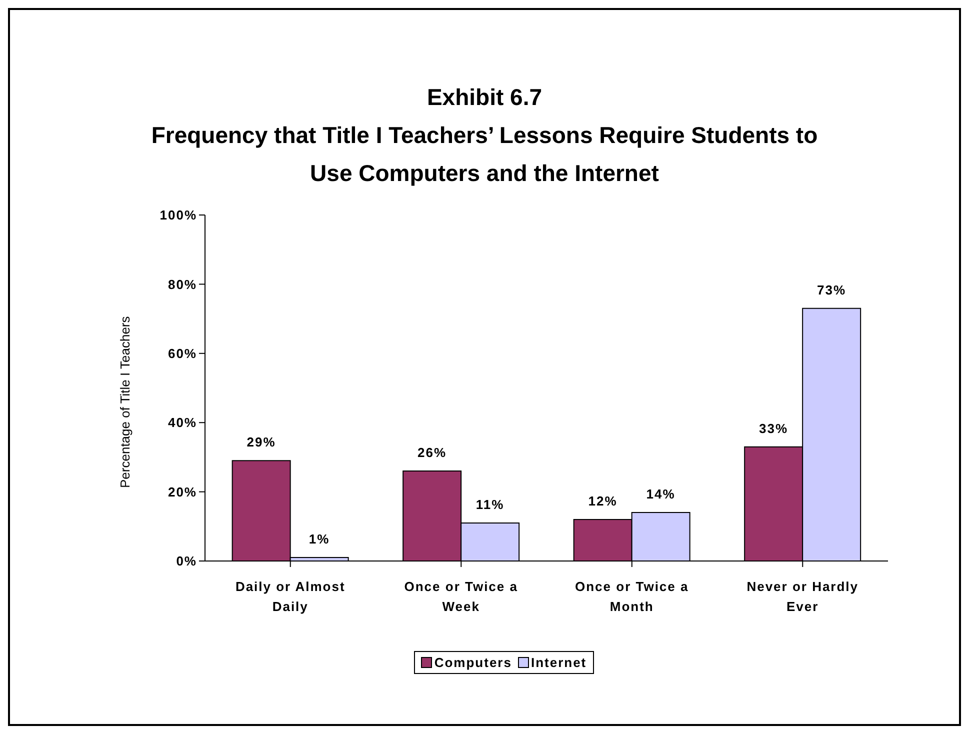 This screenshot has width=969, height=734. Describe the element at coordinates (319, 539) in the screenshot. I see `data-label: 1%` at that location.